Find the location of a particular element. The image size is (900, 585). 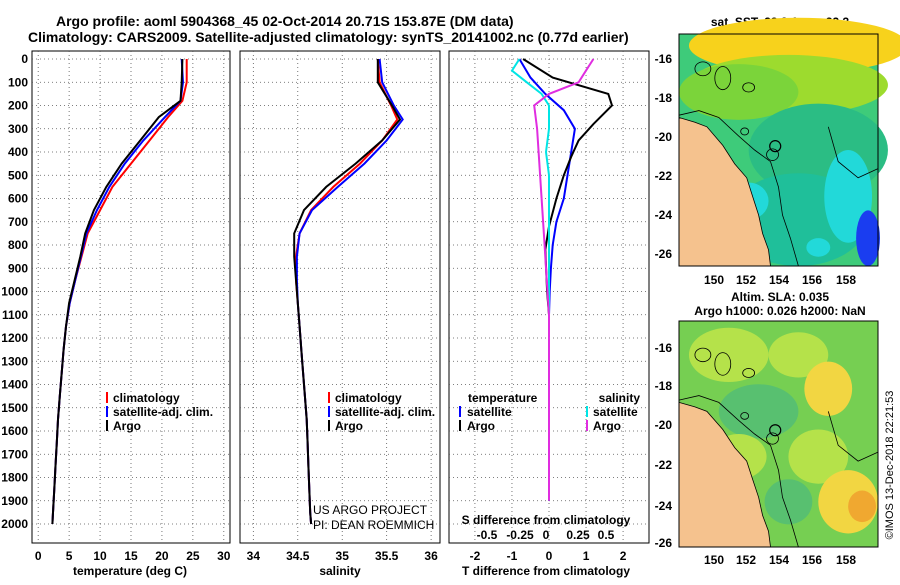

temperature-legend: climatology satellite-adj. clim. Argo is located at coordinates (159, 412).